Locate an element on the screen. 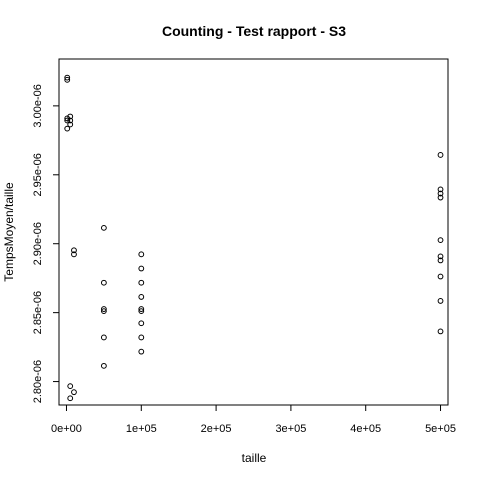 The image size is (480, 480). x-tick-label: 0e+00 is located at coordinates (66, 429).